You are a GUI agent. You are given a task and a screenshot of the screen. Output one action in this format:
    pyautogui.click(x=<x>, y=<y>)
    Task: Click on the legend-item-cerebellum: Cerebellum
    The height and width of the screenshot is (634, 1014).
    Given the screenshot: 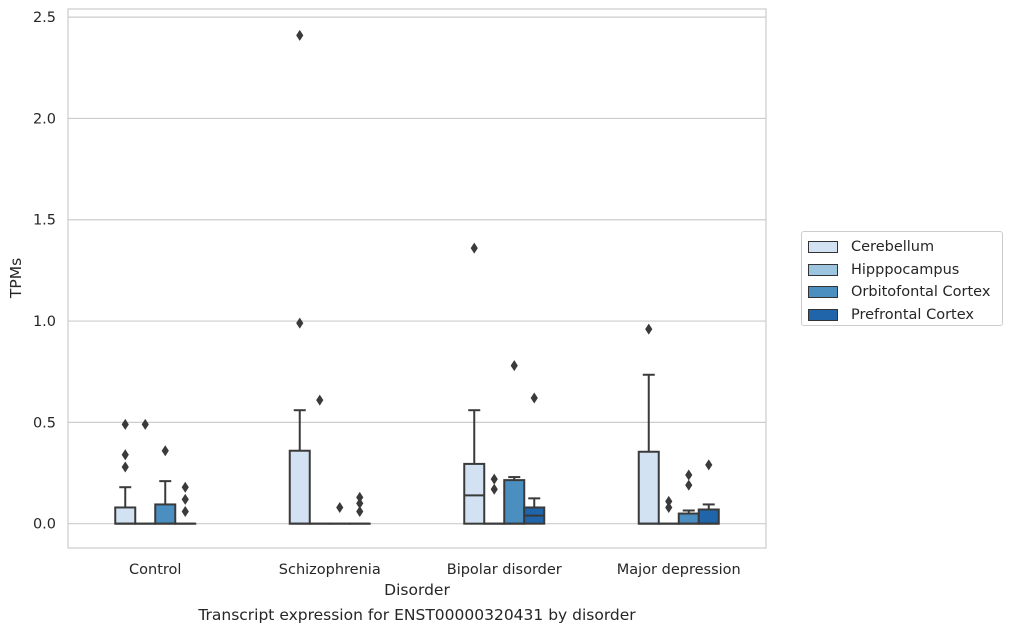 What is the action you would take?
    pyautogui.click(x=905, y=247)
    